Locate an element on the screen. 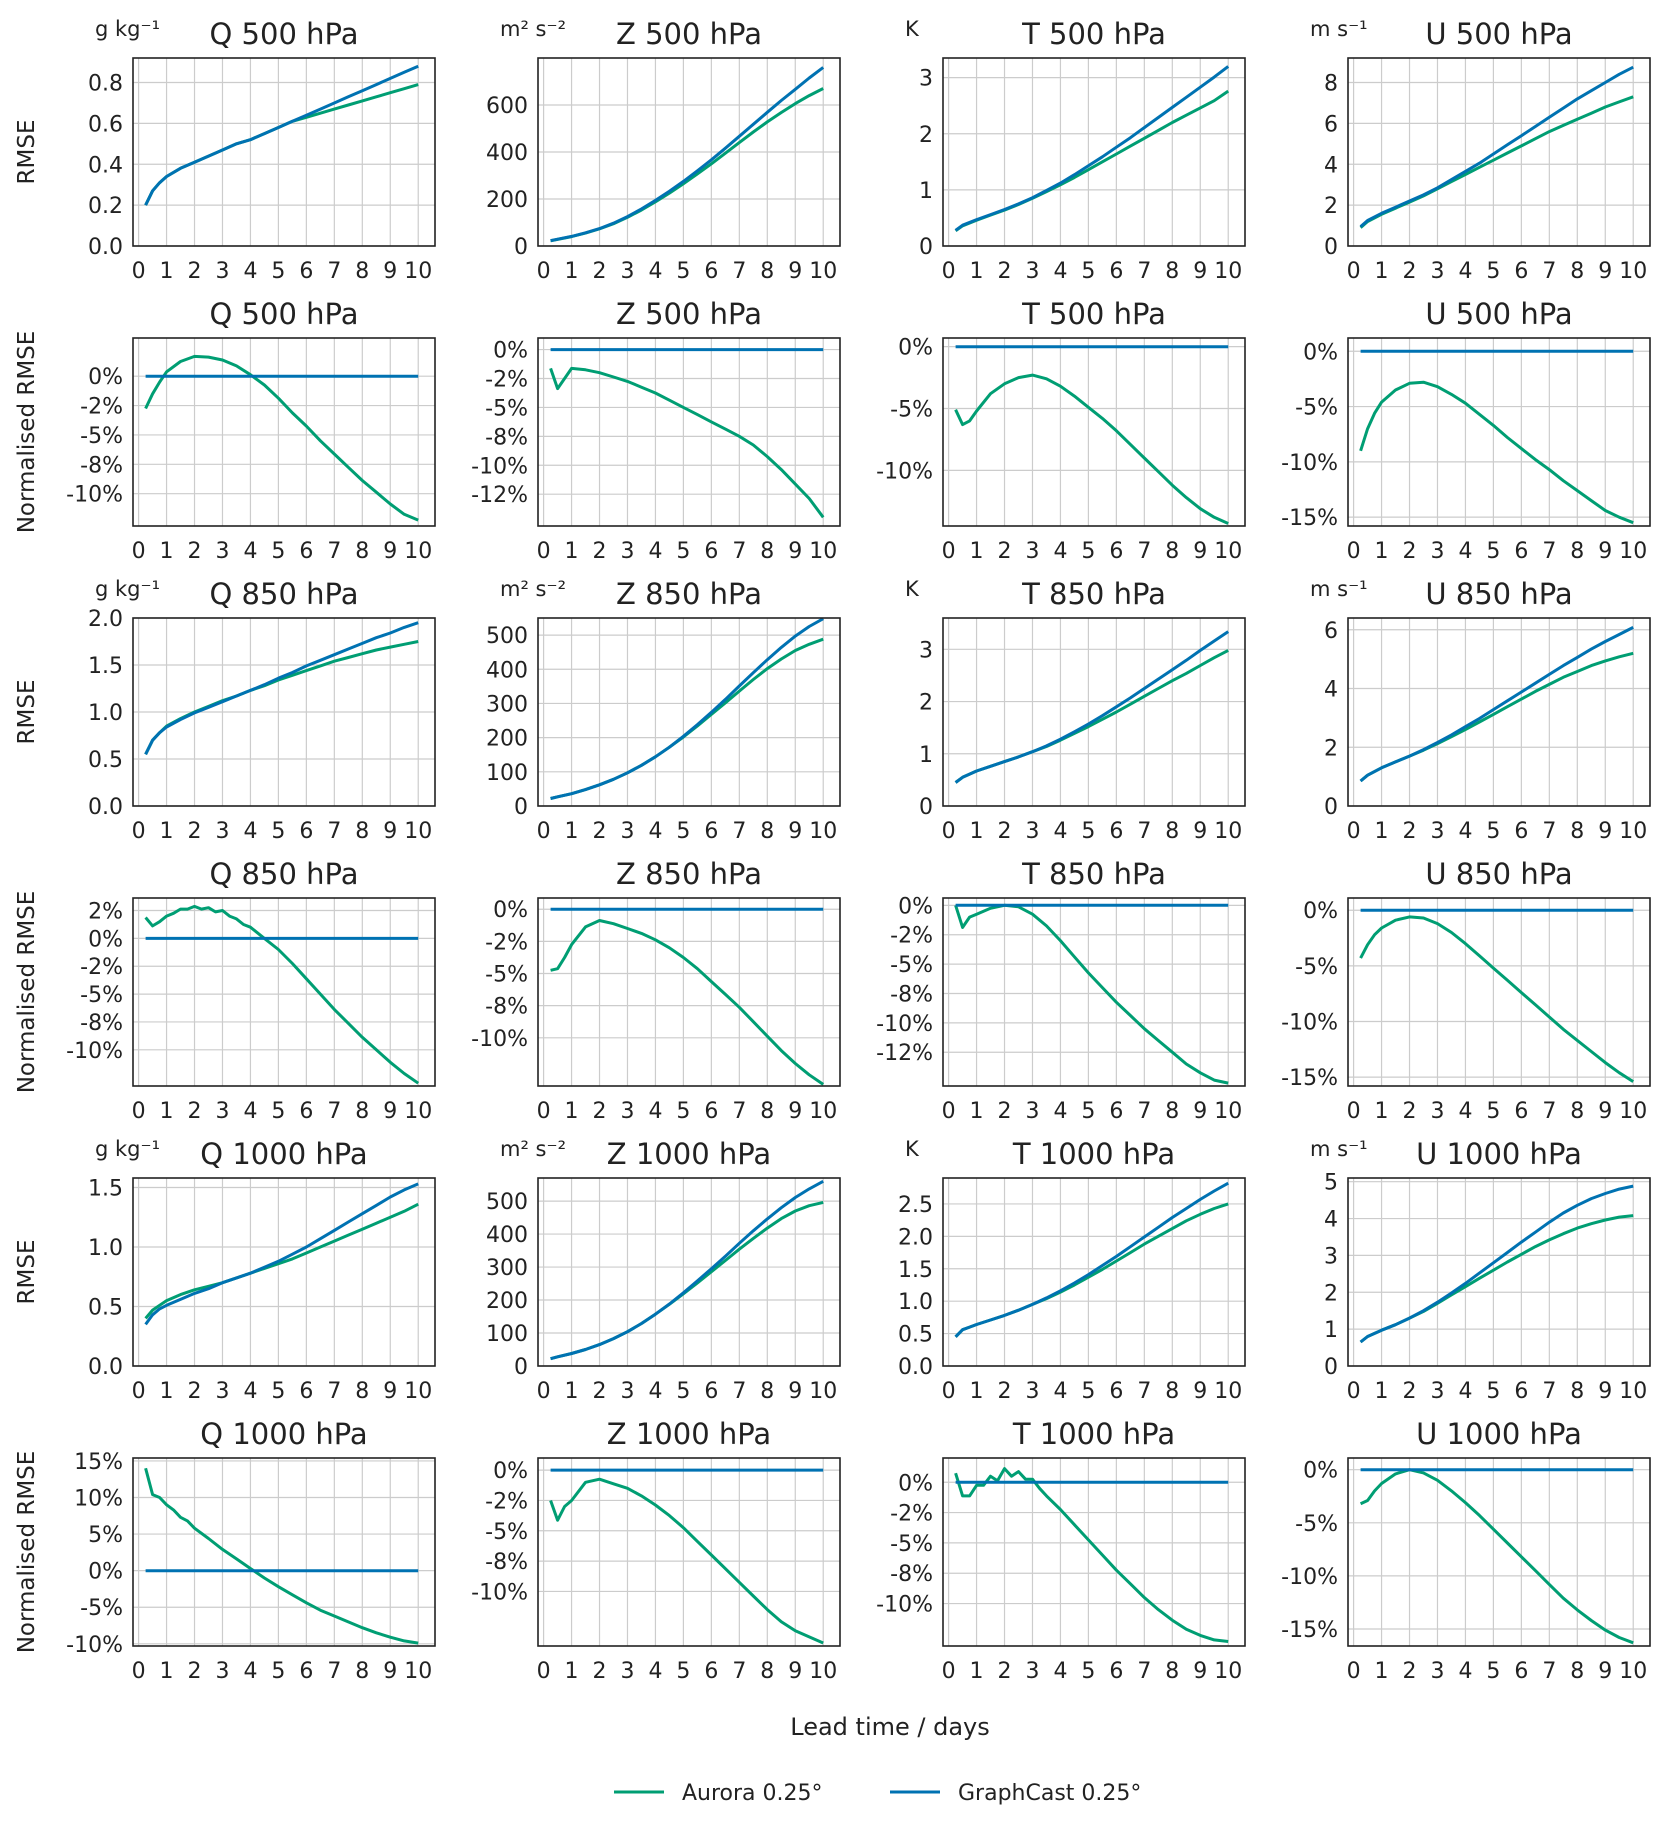 The image size is (1660, 1838). y-tick-label: 2.0 is located at coordinates (105, 619).